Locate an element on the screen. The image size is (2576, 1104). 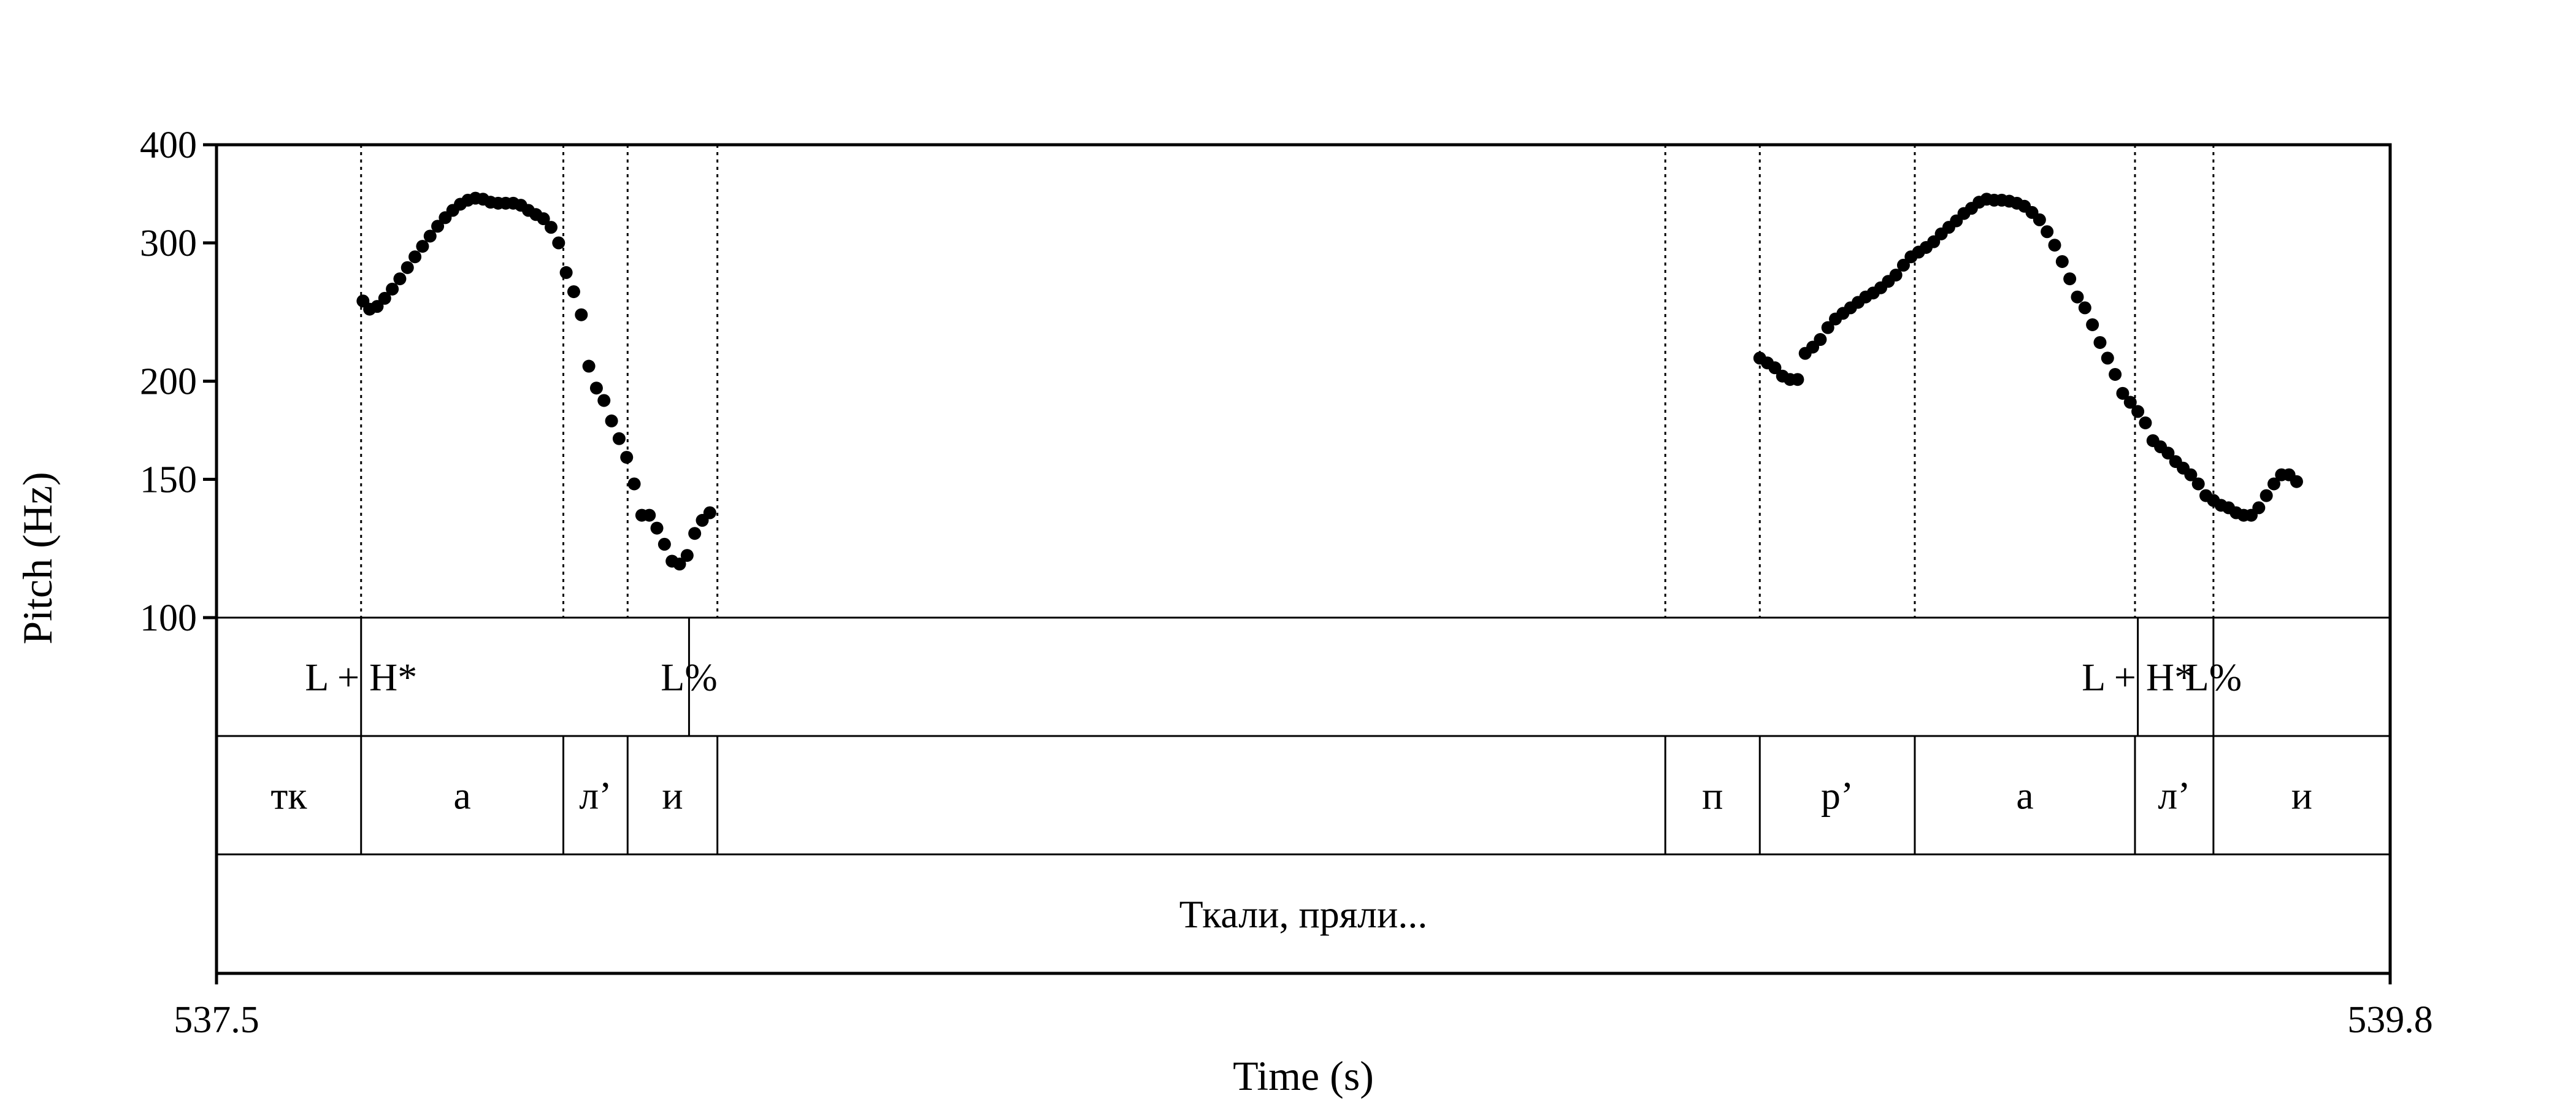
y-tick-label: 300 is located at coordinates (168, 243).